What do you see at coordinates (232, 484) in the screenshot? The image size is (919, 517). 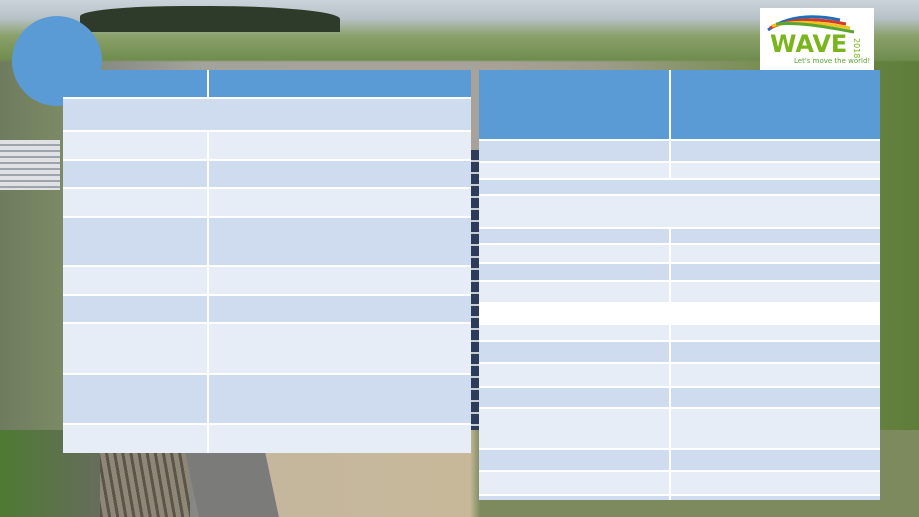 I see `road` at bounding box center [232, 484].